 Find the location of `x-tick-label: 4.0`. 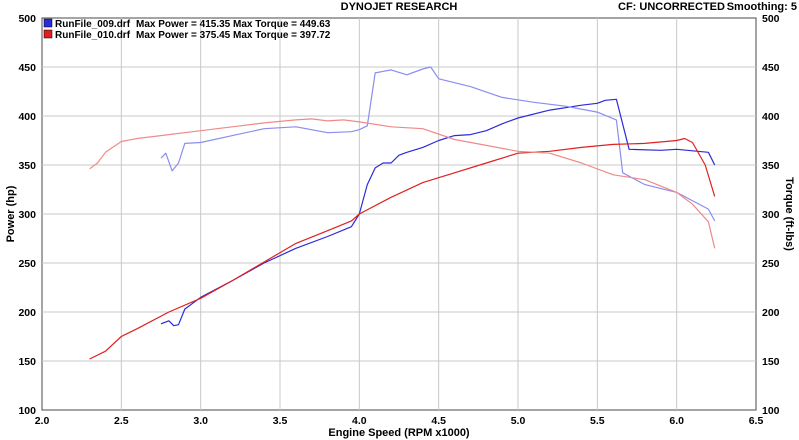

x-tick-label: 4.0 is located at coordinates (359, 421).